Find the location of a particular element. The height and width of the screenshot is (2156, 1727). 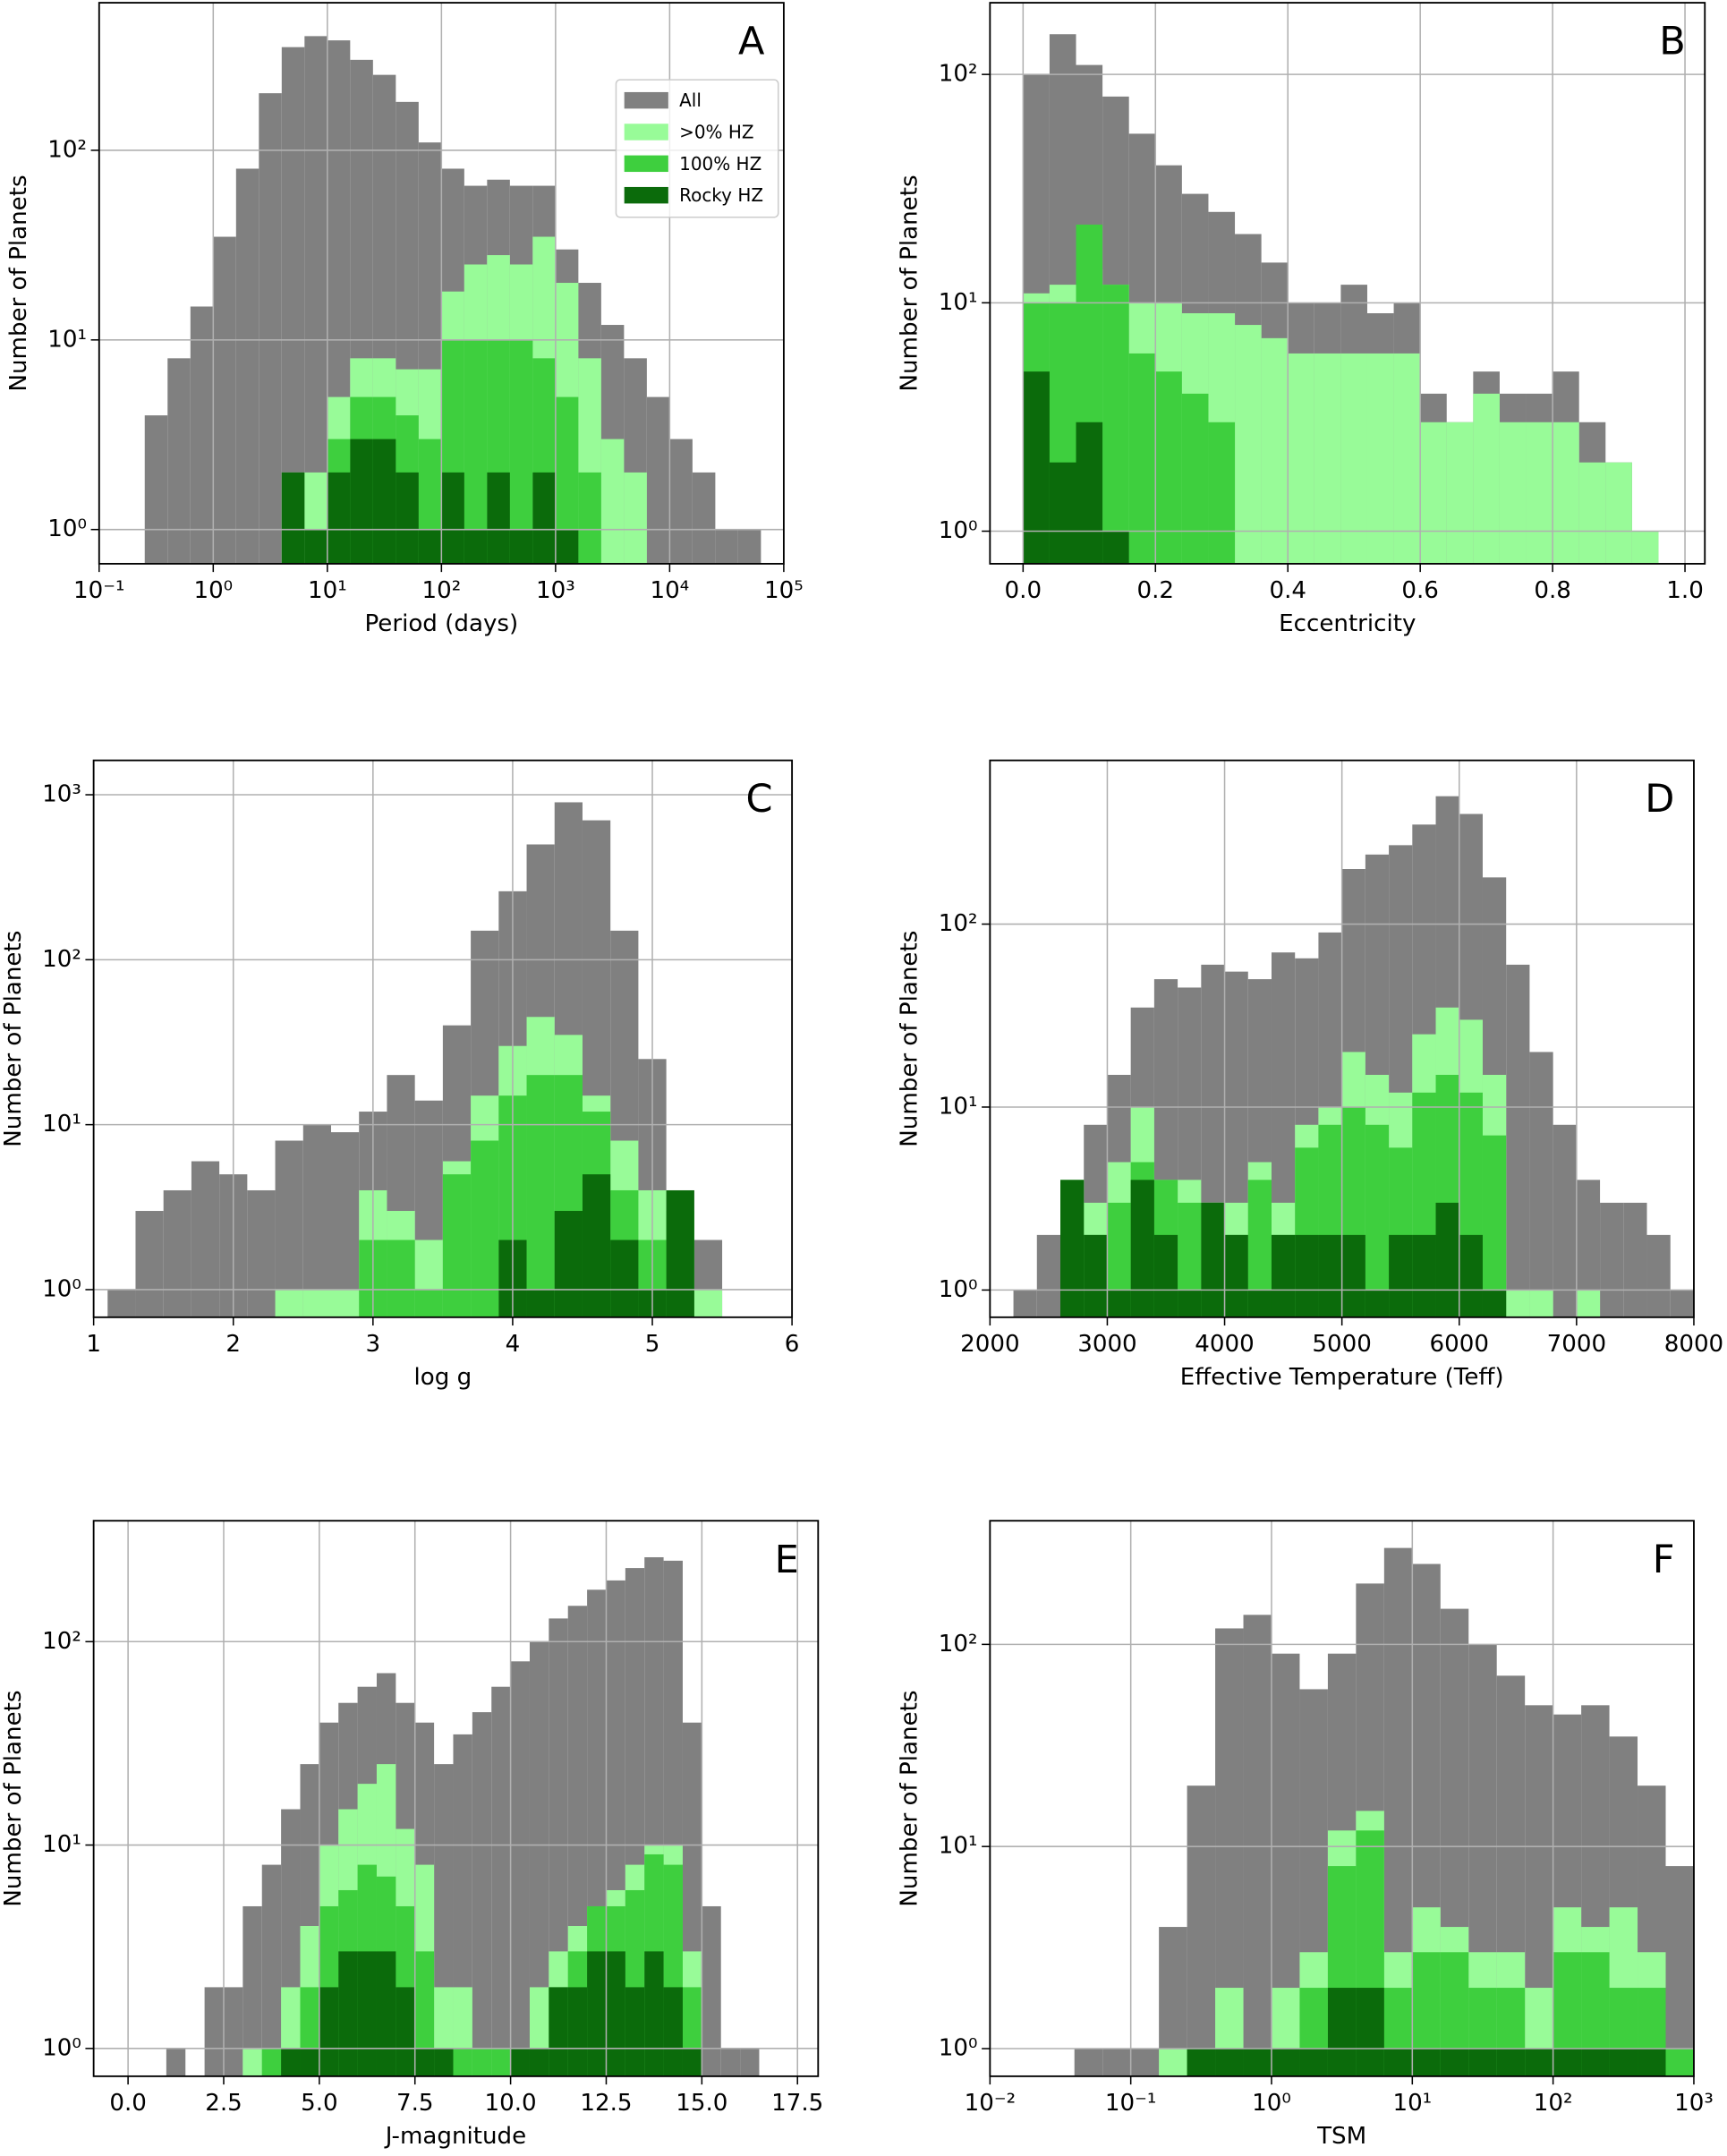

x-tick-label: 10⁵ is located at coordinates (784, 590).